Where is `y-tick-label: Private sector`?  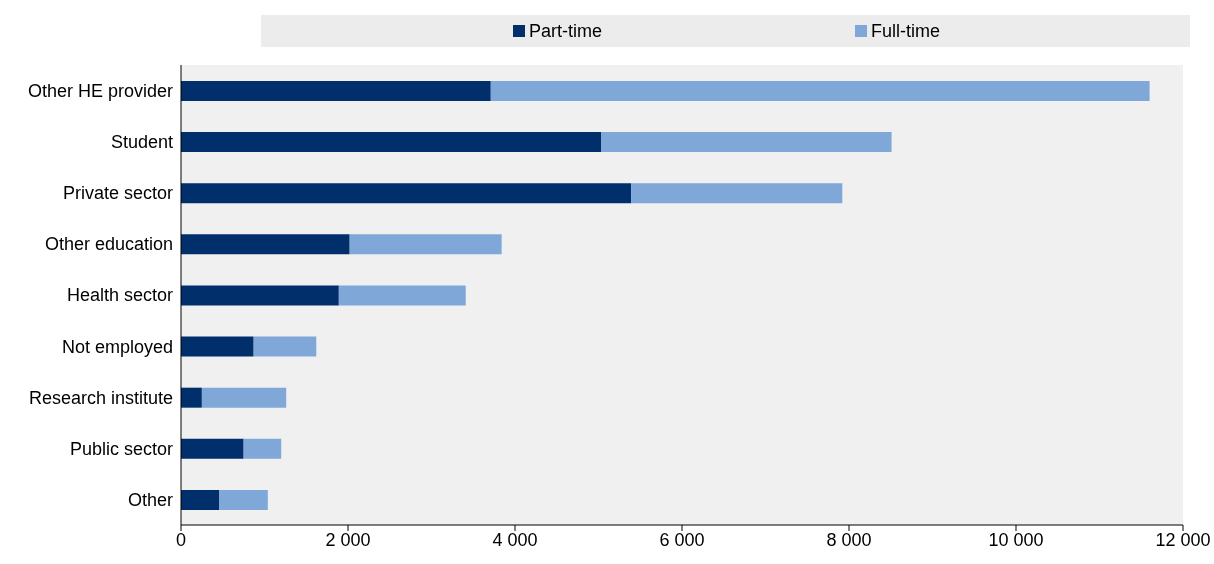
y-tick-label: Private sector is located at coordinates (117, 193).